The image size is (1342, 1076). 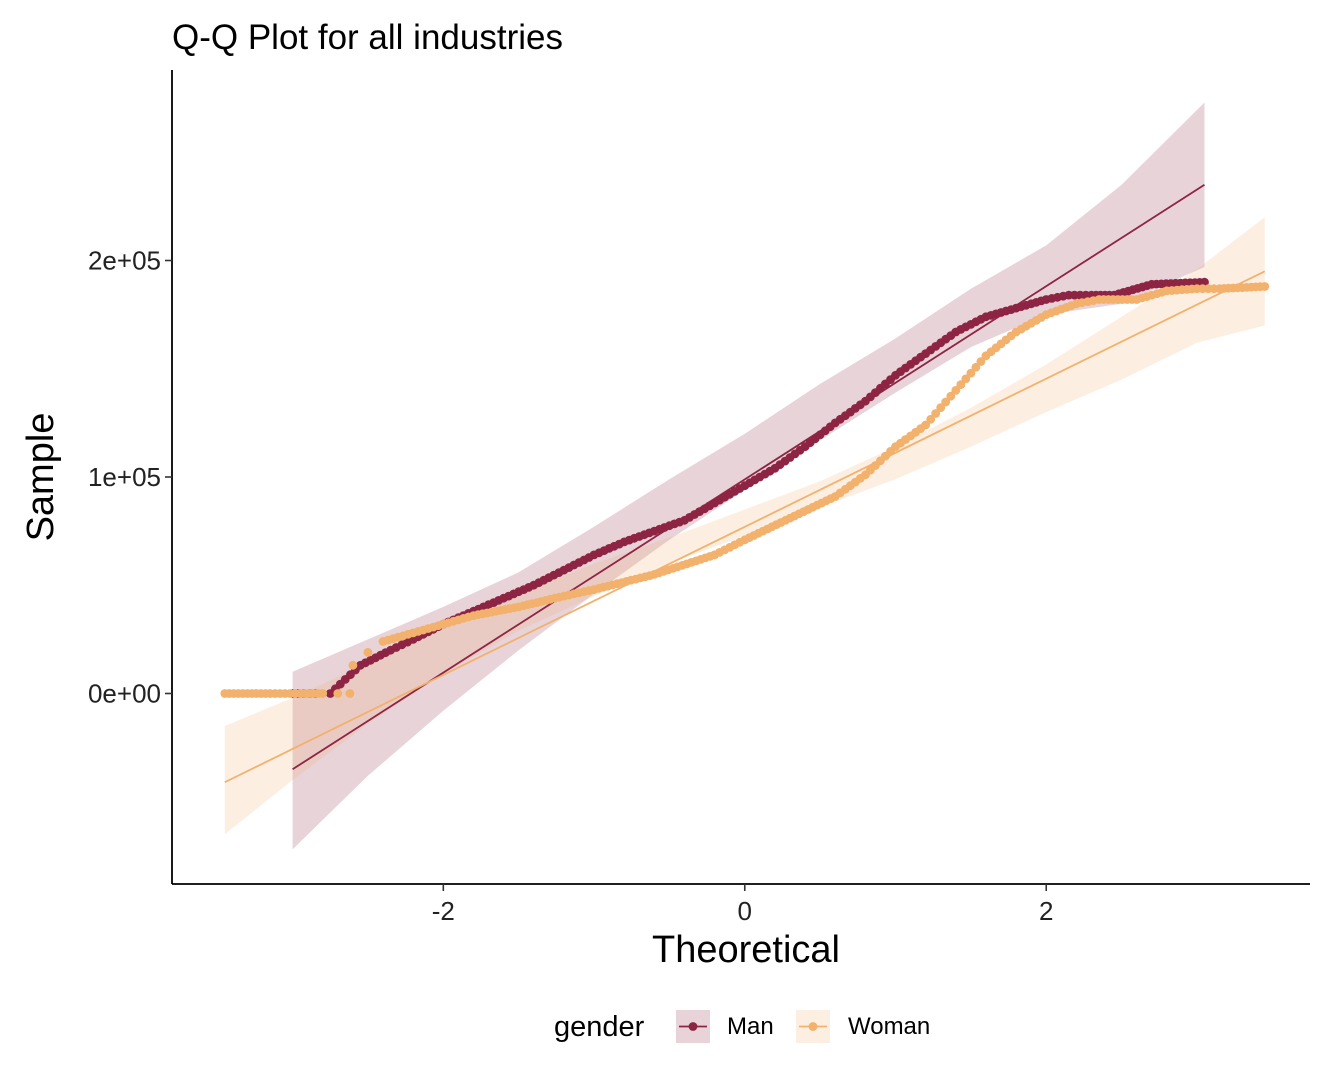 I want to click on legend-key-point-woman, so click(x=813, y=1026).